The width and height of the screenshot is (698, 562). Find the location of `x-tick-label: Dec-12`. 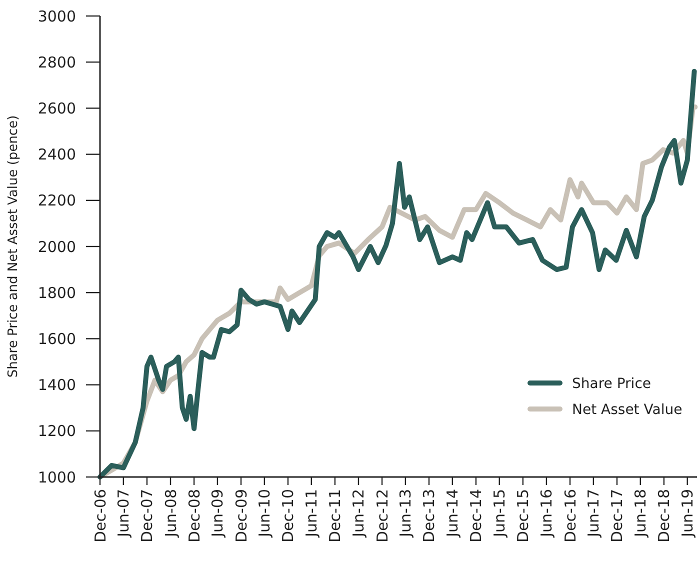

x-tick-label: Dec-12 is located at coordinates (382, 516).